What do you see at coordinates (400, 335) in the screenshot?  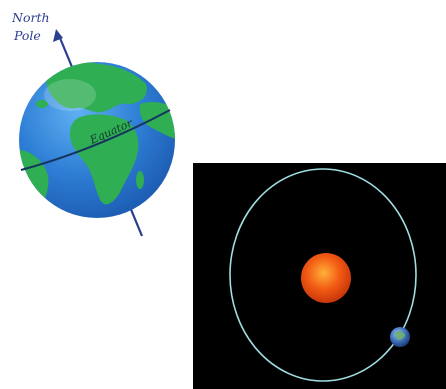 I see `earth-small-land` at bounding box center [400, 335].